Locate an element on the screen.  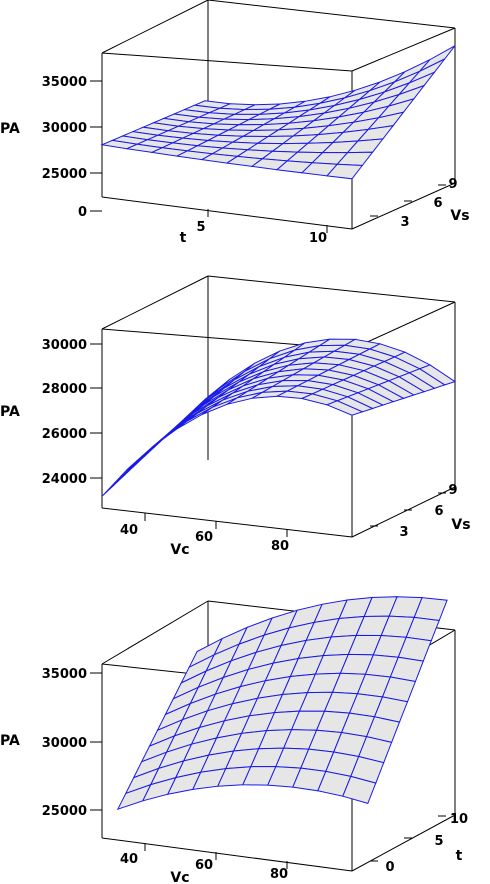
plot-1-x-ticks: 5 10 is located at coordinates (262, 227).